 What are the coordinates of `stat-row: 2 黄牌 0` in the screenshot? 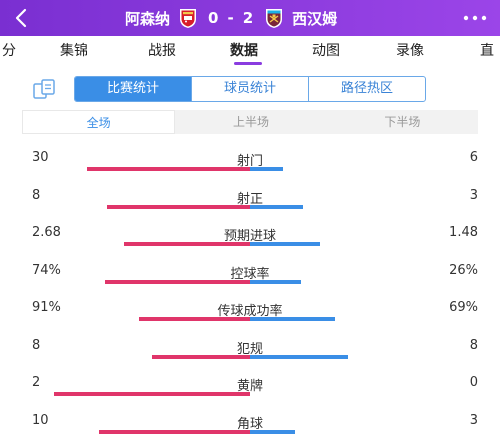 It's located at (250, 394).